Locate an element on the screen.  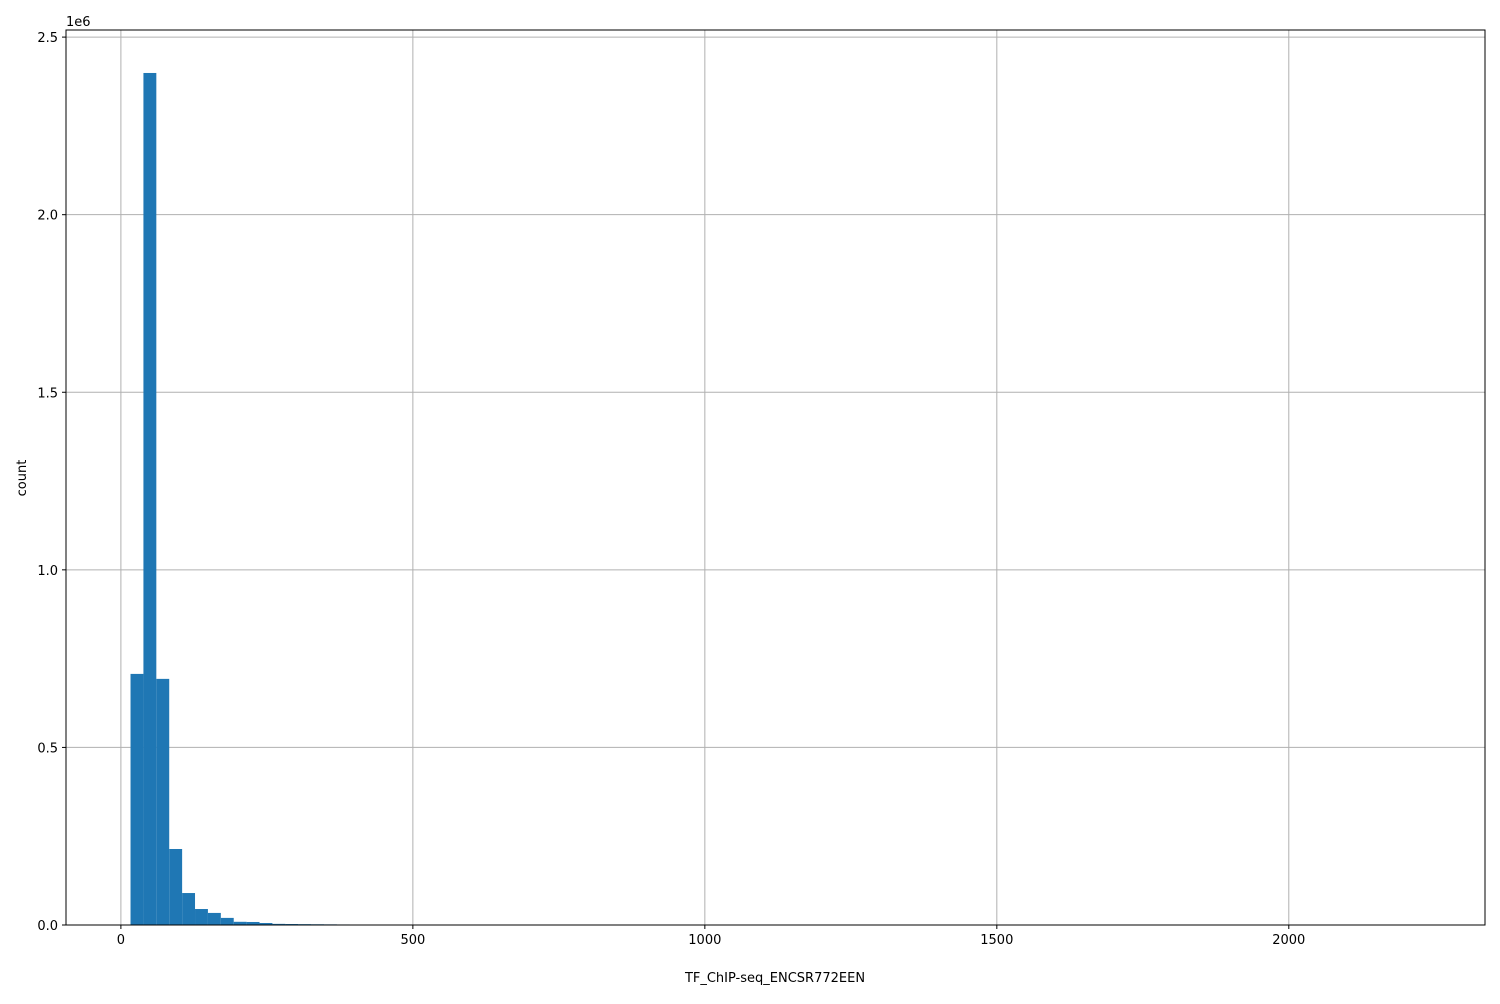
x-tick-label: 2000 is located at coordinates (1288, 940).